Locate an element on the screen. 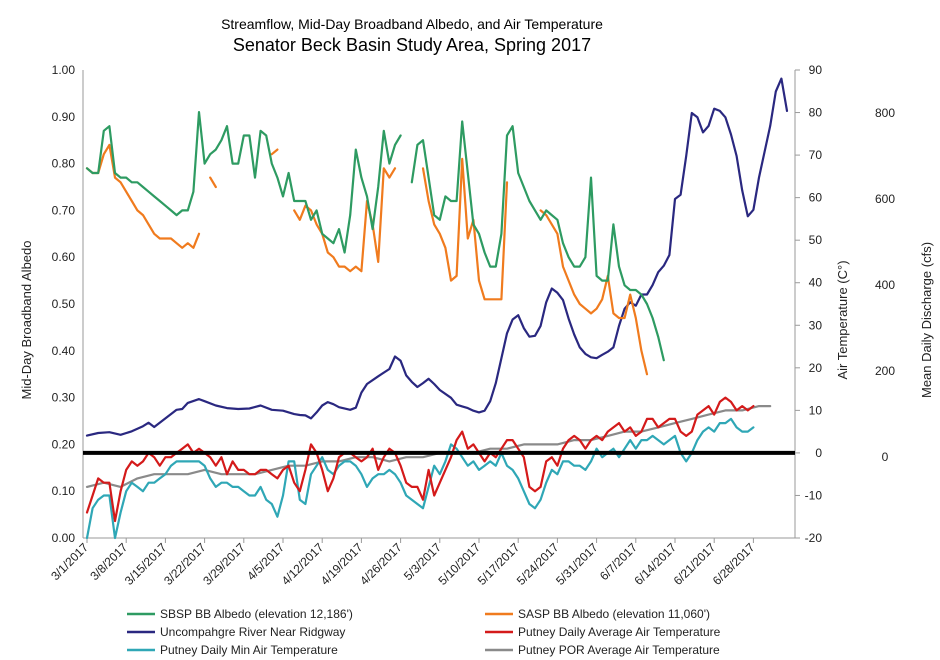  albedo-tick-label: 0.00 is located at coordinates (64, 538).